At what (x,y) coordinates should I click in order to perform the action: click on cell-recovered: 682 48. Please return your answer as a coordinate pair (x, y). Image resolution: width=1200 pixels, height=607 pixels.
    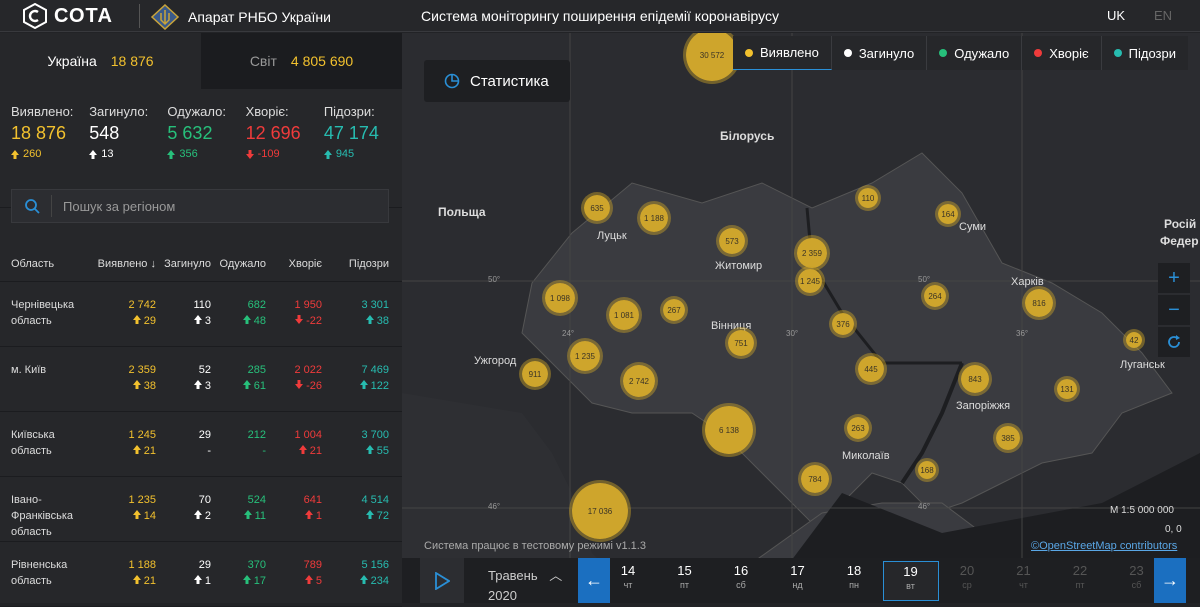
    Looking at the image, I should click on (238, 313).